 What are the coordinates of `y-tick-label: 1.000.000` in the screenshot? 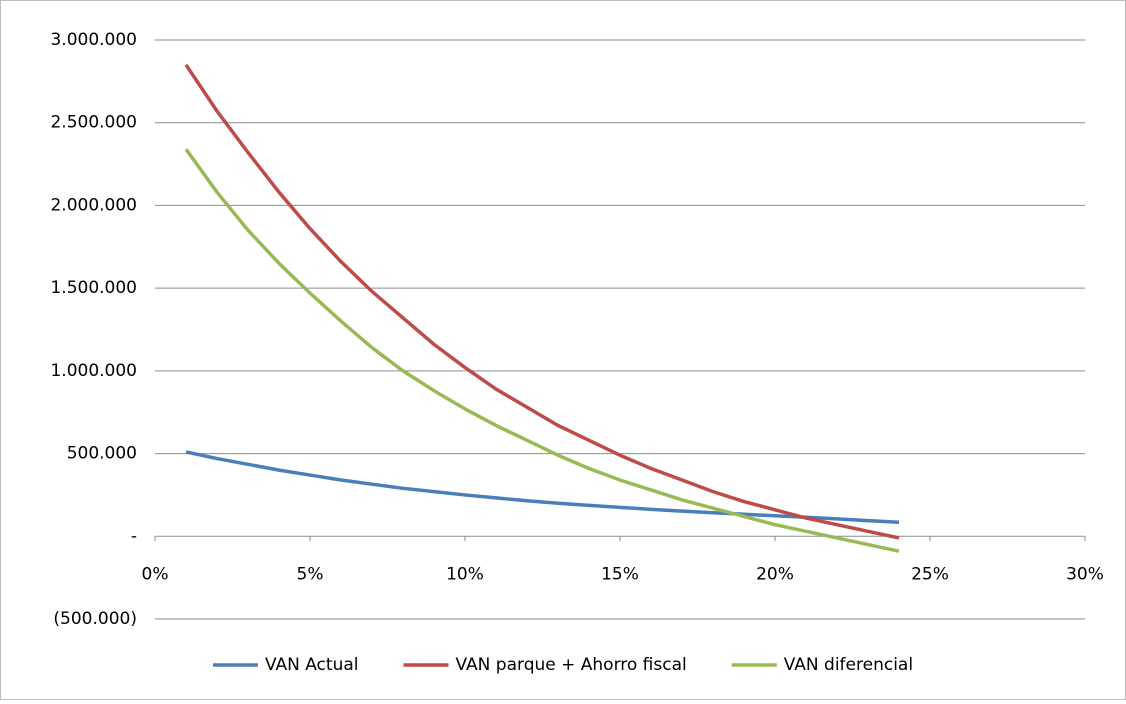 It's located at (93, 371).